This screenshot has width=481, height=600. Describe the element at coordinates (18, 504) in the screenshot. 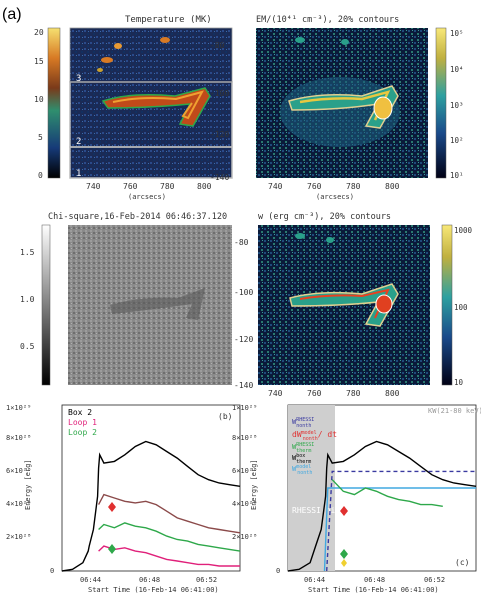

I see `chart-b-ytick: 4×10²⁸` at that location.